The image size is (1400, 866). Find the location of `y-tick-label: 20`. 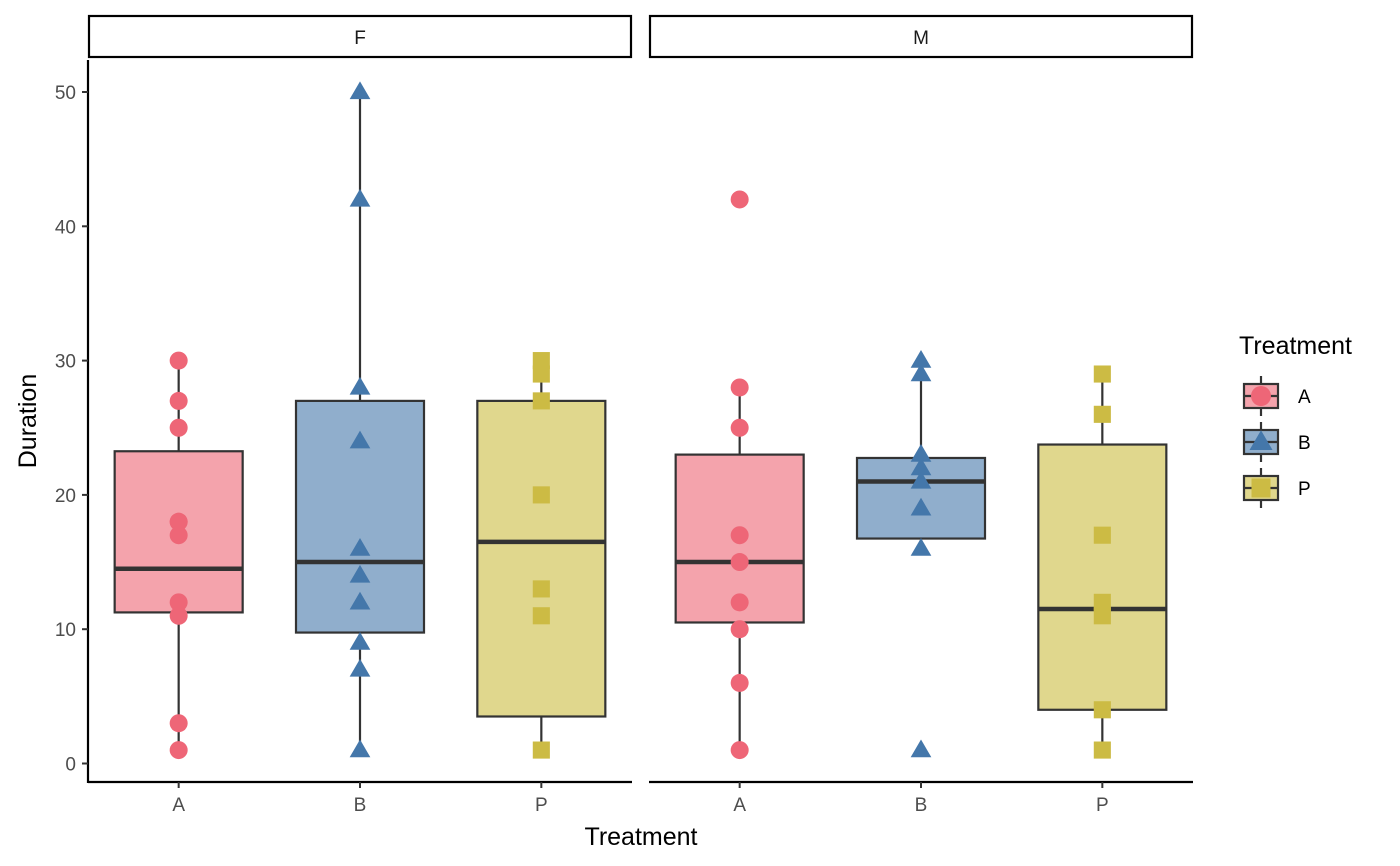

y-tick-label: 20 is located at coordinates (65, 496).